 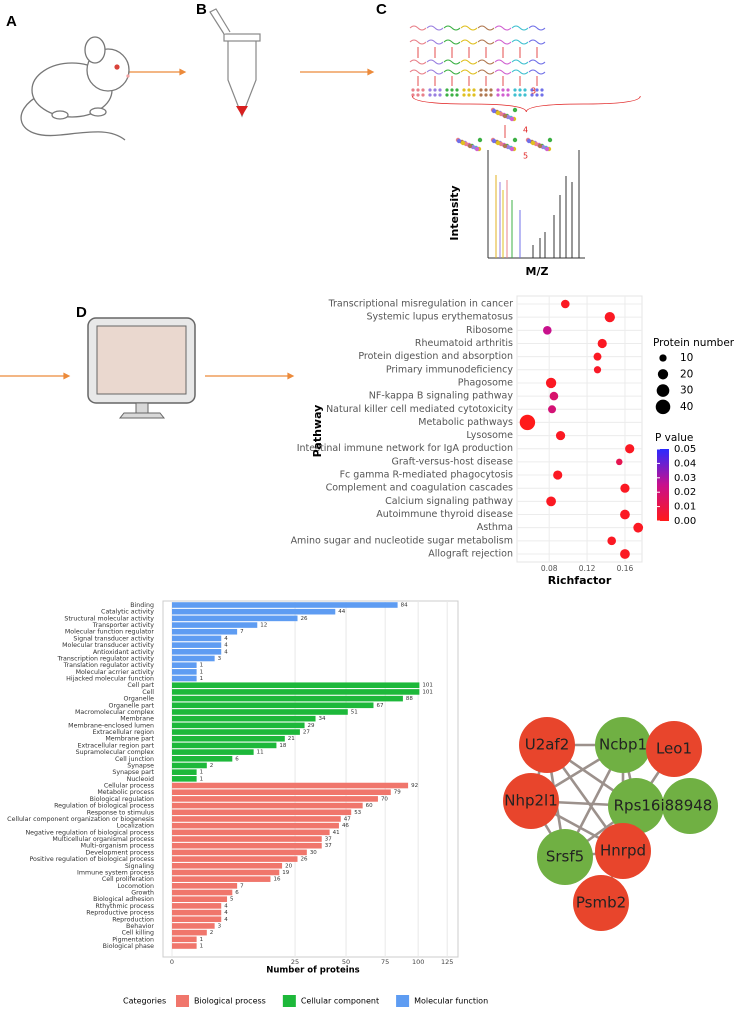 What do you see at coordinates (202, 779) in the screenshot?
I see `value-label: 1` at bounding box center [202, 779].